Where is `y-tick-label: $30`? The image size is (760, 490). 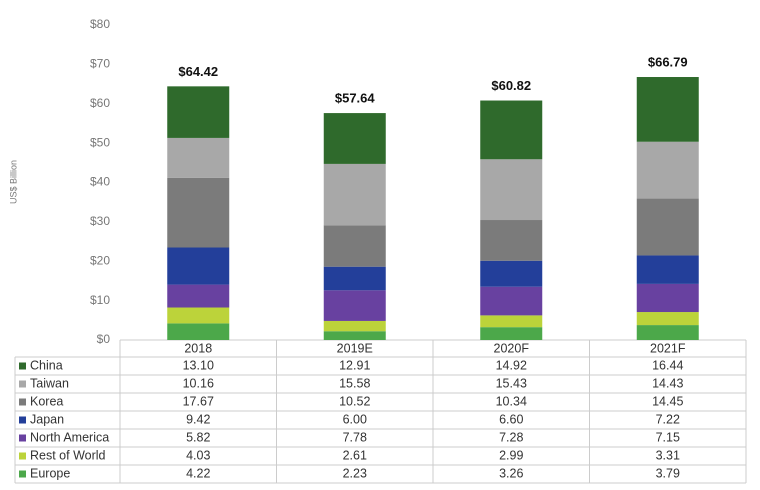
y-tick-label: $30 is located at coordinates (100, 221).